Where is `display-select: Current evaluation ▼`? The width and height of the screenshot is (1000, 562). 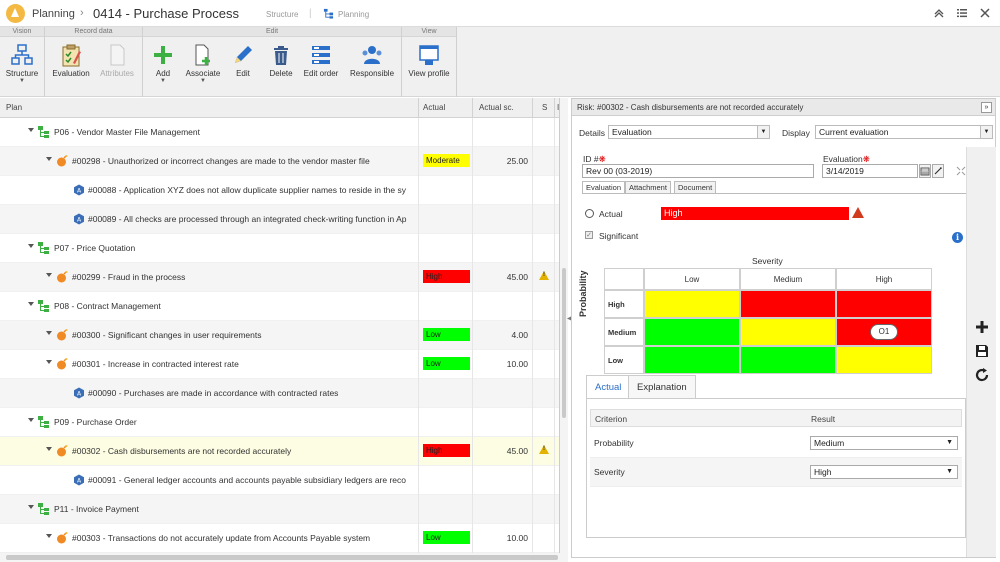 display-select: Current evaluation ▼ is located at coordinates (904, 132).